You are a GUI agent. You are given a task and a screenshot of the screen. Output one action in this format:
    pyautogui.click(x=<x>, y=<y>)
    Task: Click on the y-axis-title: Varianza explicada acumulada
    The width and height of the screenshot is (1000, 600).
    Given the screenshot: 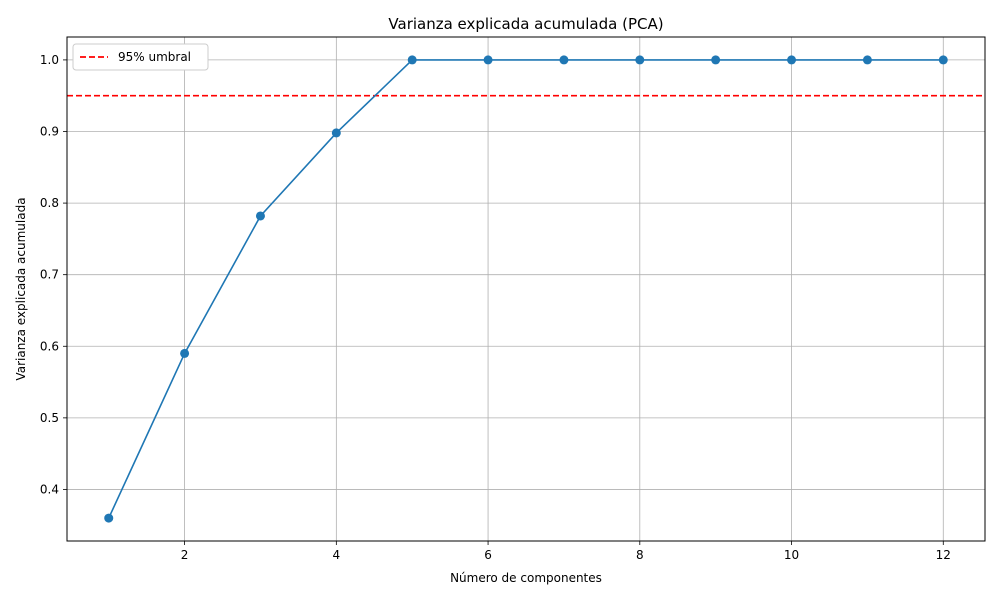 What is the action you would take?
    pyautogui.click(x=21, y=288)
    